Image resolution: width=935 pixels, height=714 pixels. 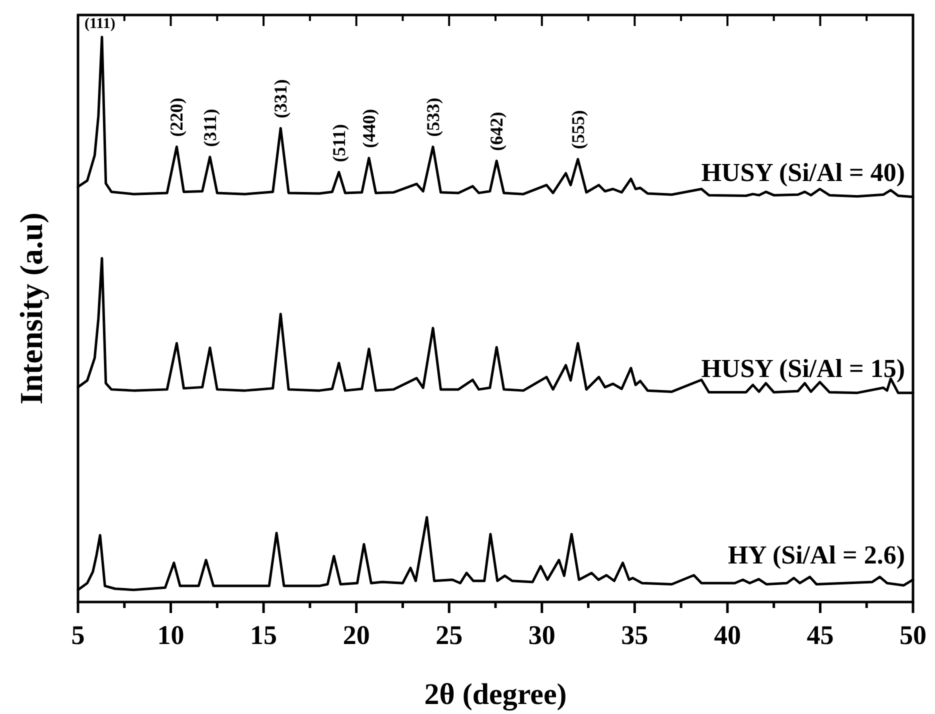 What do you see at coordinates (634, 635) in the screenshot?
I see `x-tick-label: 35` at bounding box center [634, 635].